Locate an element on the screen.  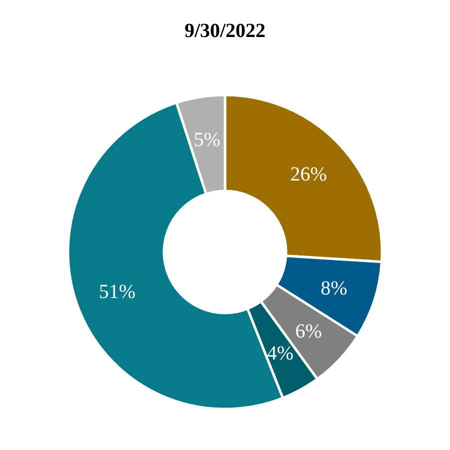
data-label: 6% is located at coordinates (308, 331).